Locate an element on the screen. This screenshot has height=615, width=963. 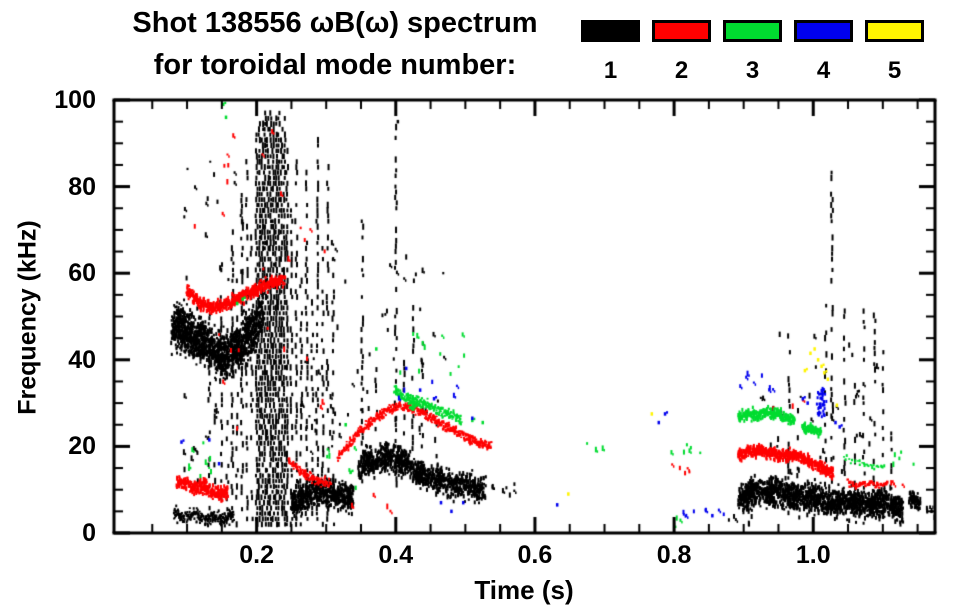
x-tick-label: 0.6 is located at coordinates (535, 555).